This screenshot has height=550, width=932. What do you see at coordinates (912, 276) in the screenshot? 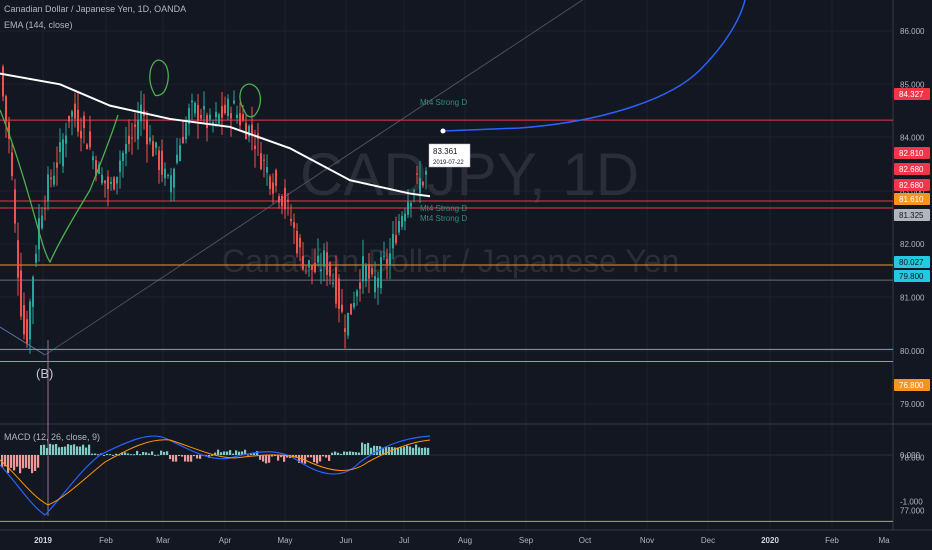
I see `price-badge: 79.800` at bounding box center [912, 276].